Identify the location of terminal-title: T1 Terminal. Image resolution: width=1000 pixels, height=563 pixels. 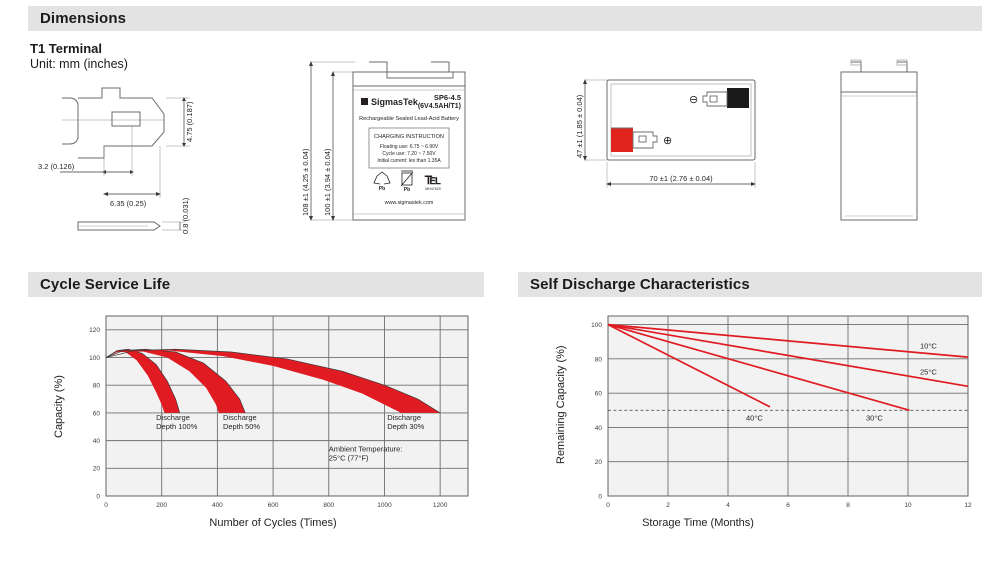
(66, 48).